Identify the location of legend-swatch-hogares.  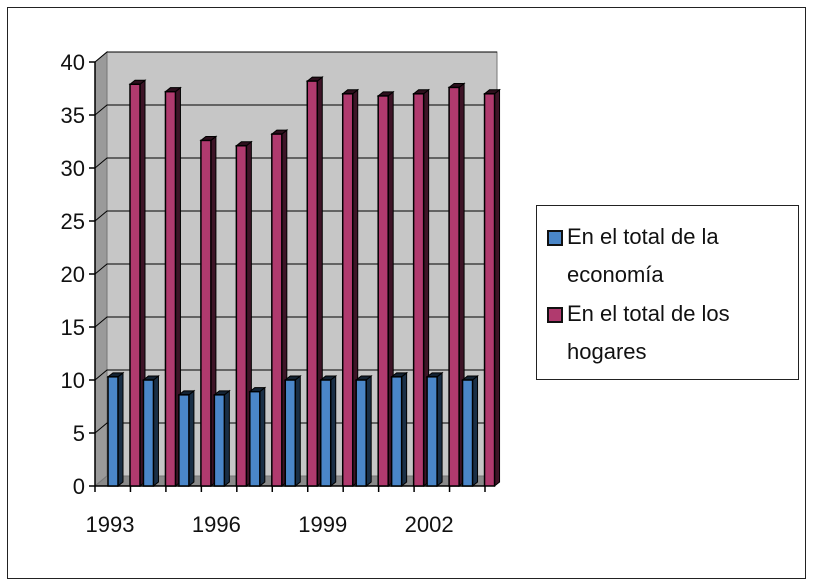
(555, 315).